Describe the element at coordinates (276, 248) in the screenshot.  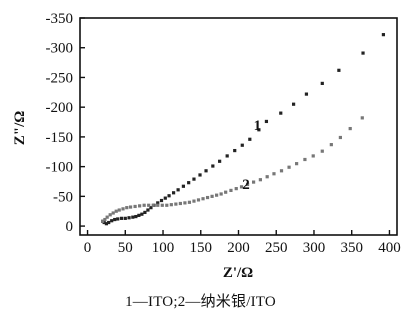
I see `x-tick-label: 250` at that location.